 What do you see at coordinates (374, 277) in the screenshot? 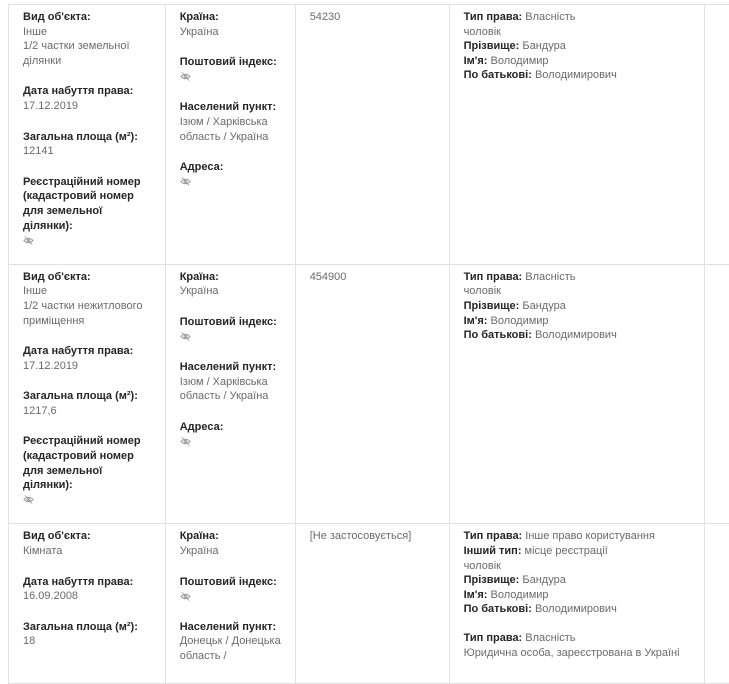
I see `value: 454900` at bounding box center [374, 277].